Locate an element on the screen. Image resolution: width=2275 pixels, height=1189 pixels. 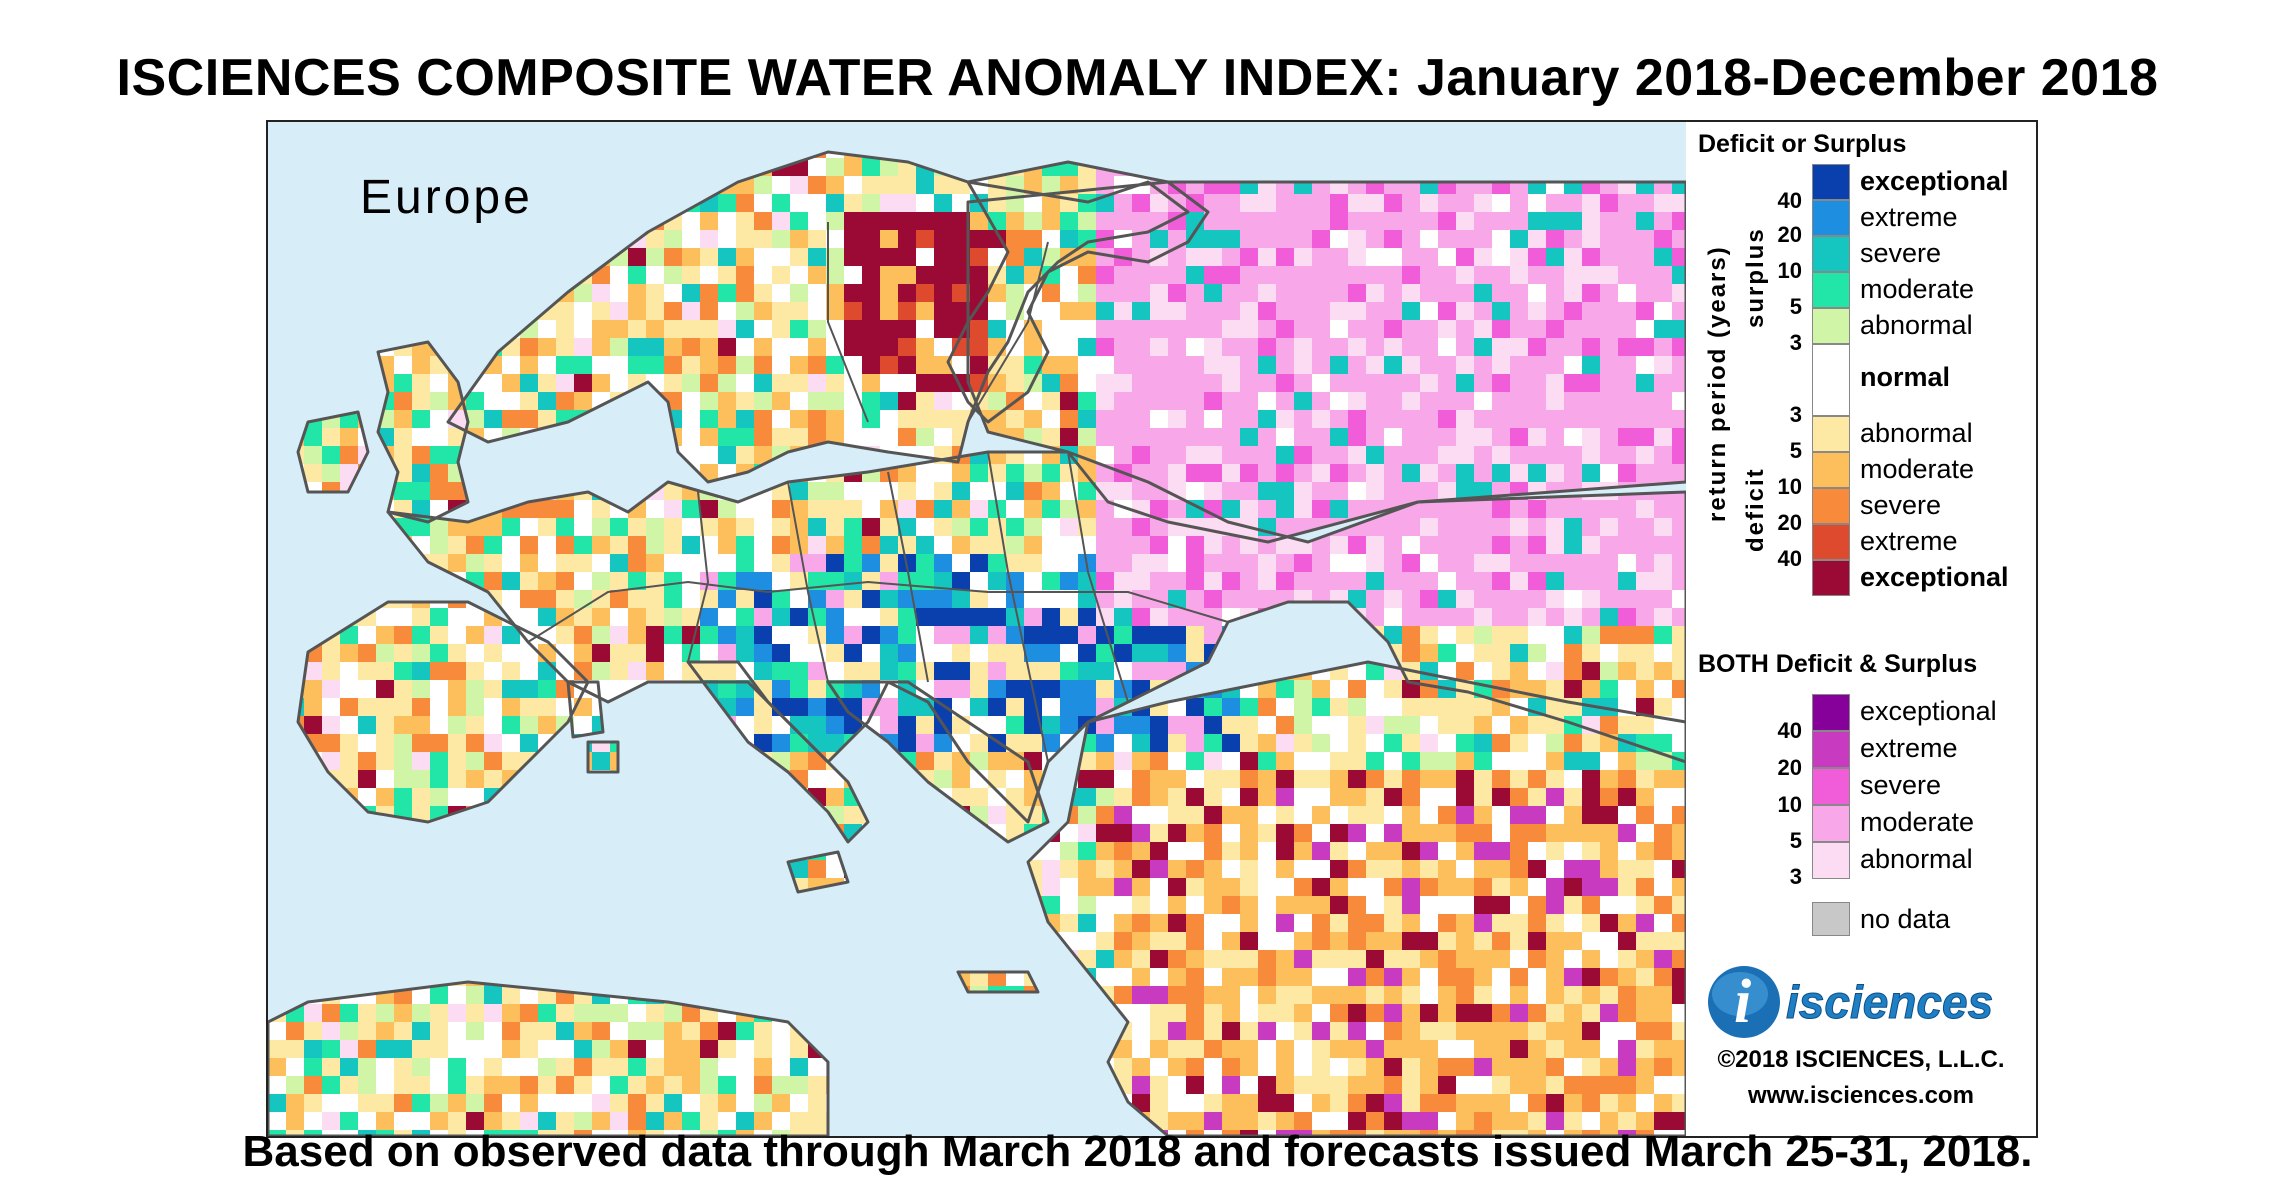
website-link: www.isciences.com is located at coordinates (1861, 1095).